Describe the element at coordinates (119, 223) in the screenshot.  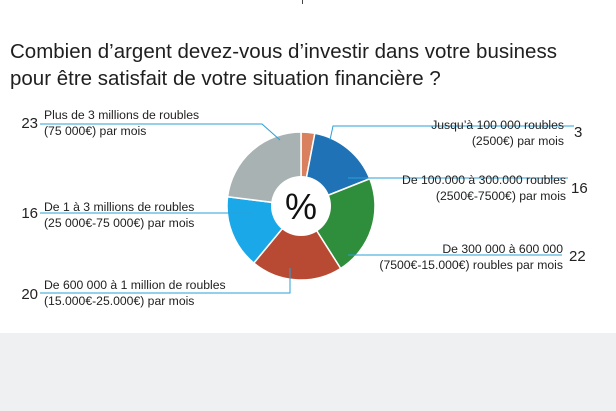
I see `slice-label-line2: (25 000€-75 000€) par mois` at that location.